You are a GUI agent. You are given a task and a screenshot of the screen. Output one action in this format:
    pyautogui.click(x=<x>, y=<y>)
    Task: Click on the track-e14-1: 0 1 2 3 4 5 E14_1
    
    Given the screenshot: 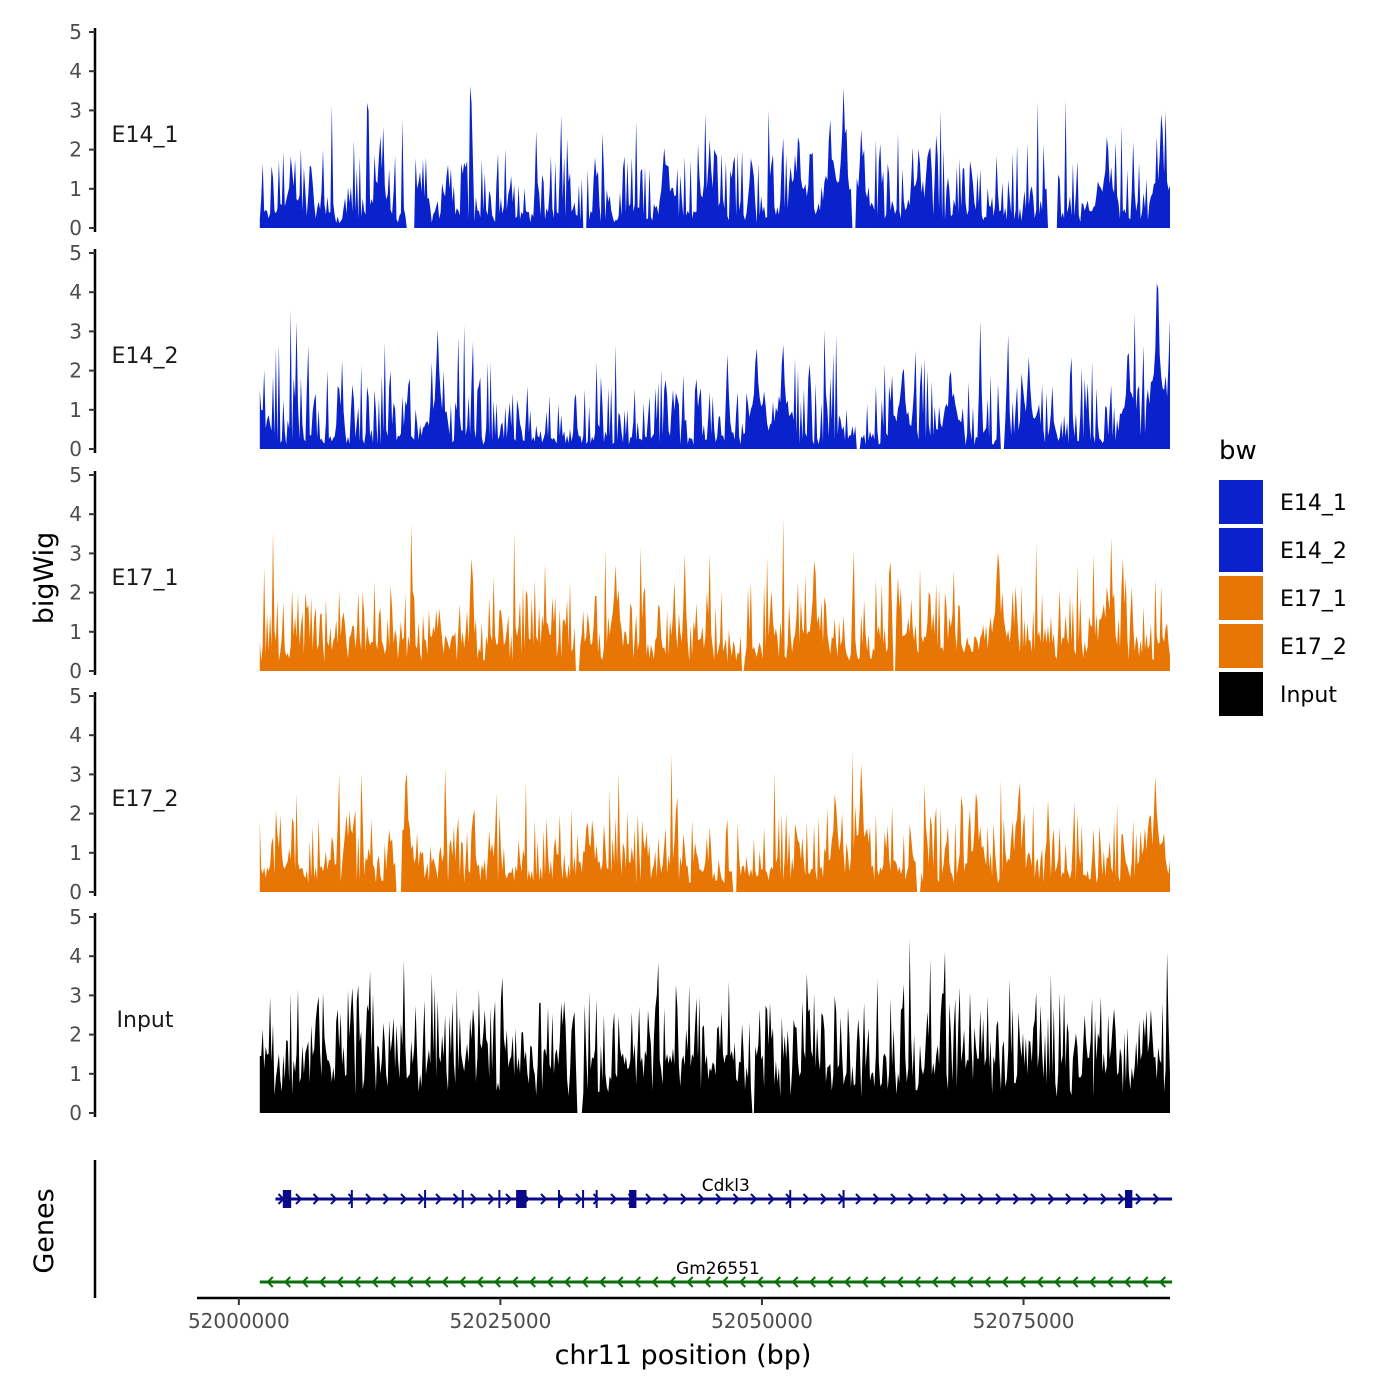 What is the action you would take?
    pyautogui.click(x=619, y=130)
    